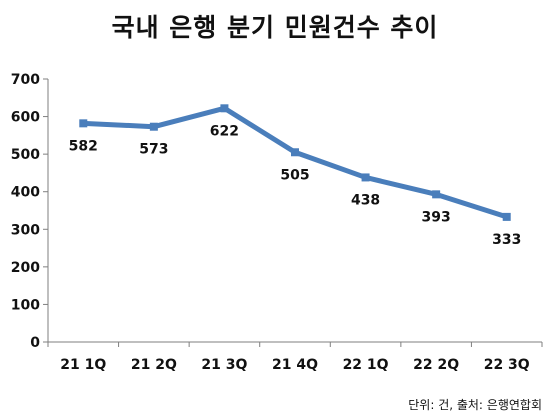  Describe the element at coordinates (366, 365) in the screenshot. I see `x-tick-label: 22 1Q` at that location.